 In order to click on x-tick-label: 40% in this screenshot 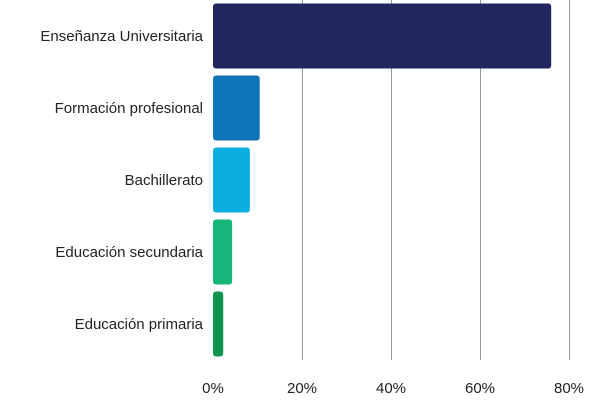, I will do `click(391, 388)`.